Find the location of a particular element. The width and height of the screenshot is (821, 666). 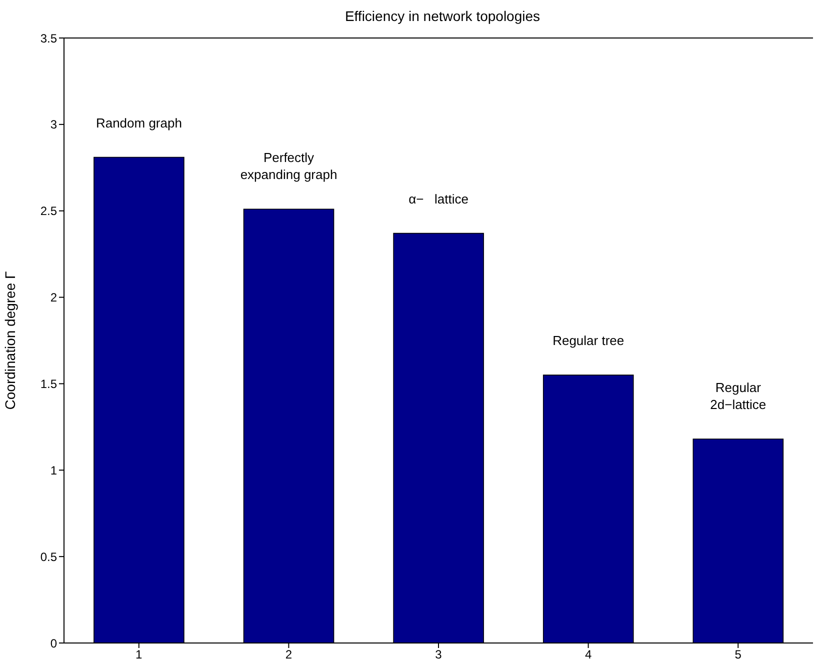

x-tick-label: 5 is located at coordinates (738, 655).